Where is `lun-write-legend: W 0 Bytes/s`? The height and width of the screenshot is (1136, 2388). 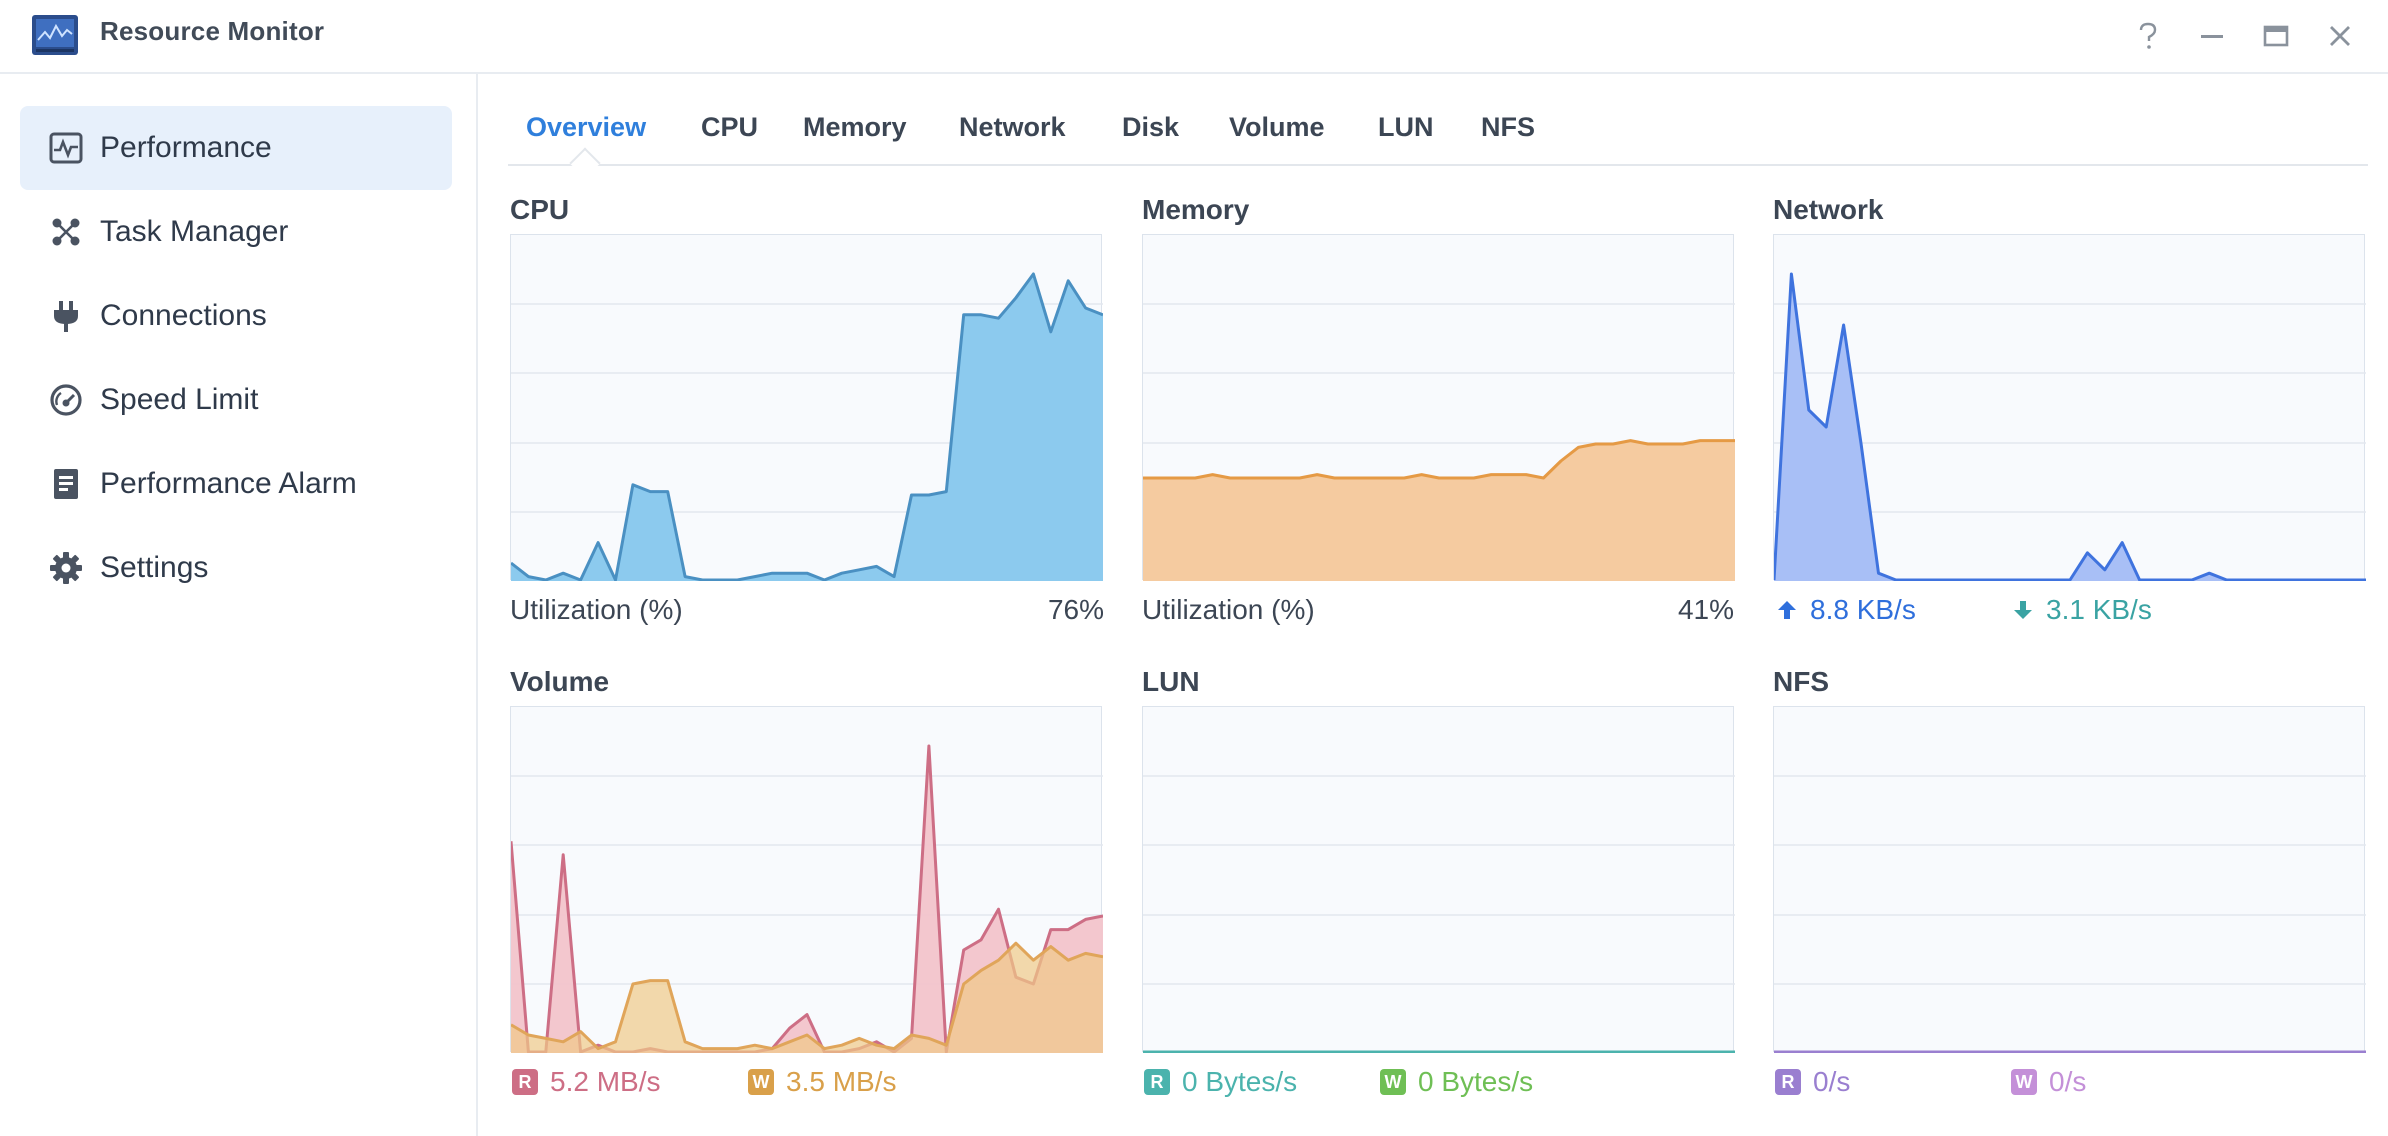
lun-write-legend: W 0 Bytes/s is located at coordinates (1456, 1082).